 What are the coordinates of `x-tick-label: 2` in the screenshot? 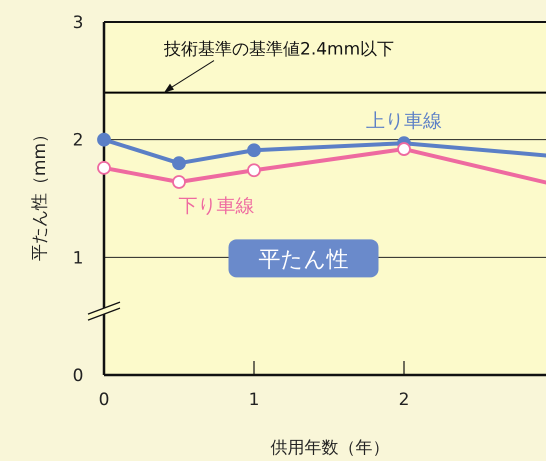 It's located at (404, 400).